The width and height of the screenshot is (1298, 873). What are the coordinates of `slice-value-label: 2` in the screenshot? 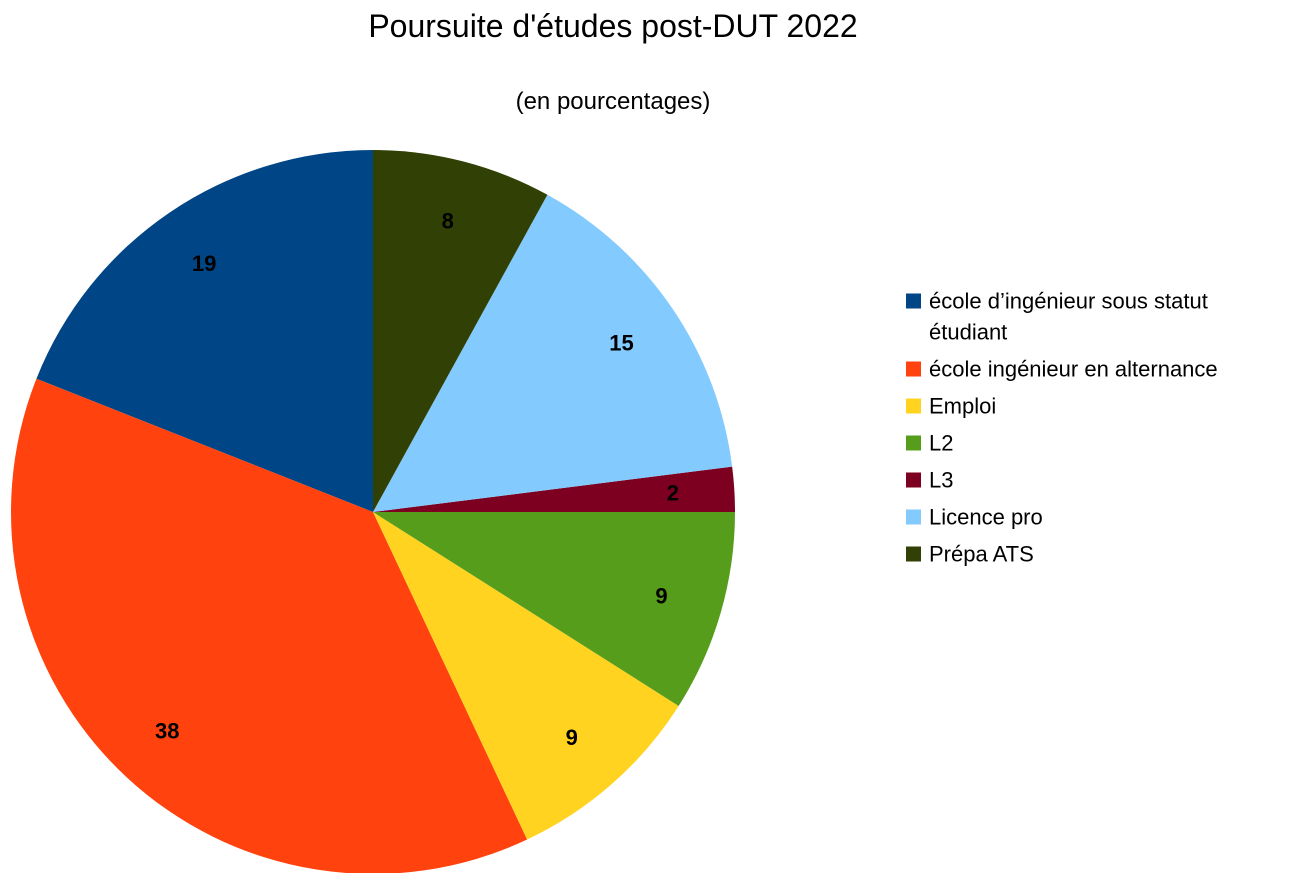 It's located at (673, 493).